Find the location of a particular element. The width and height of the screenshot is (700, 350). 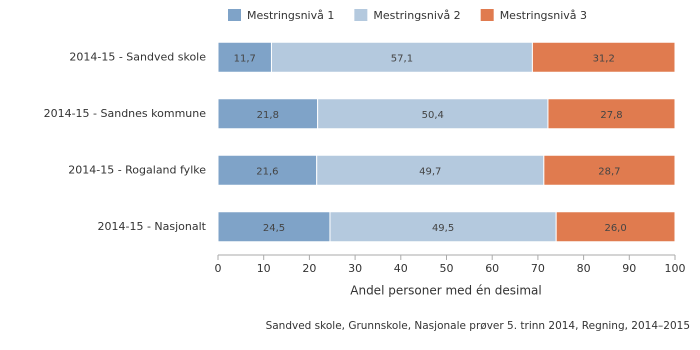

y-tick-label: 2014-15 - Nasjonalt is located at coordinates (152, 226).